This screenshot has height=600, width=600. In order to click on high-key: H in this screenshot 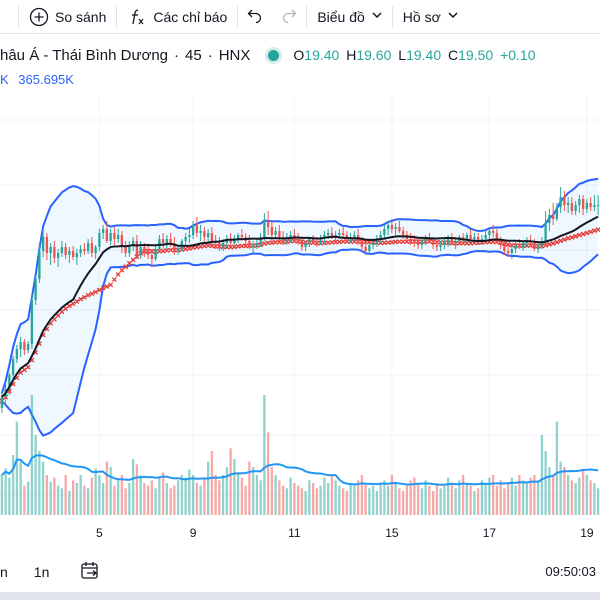, I will do `click(351, 55)`.